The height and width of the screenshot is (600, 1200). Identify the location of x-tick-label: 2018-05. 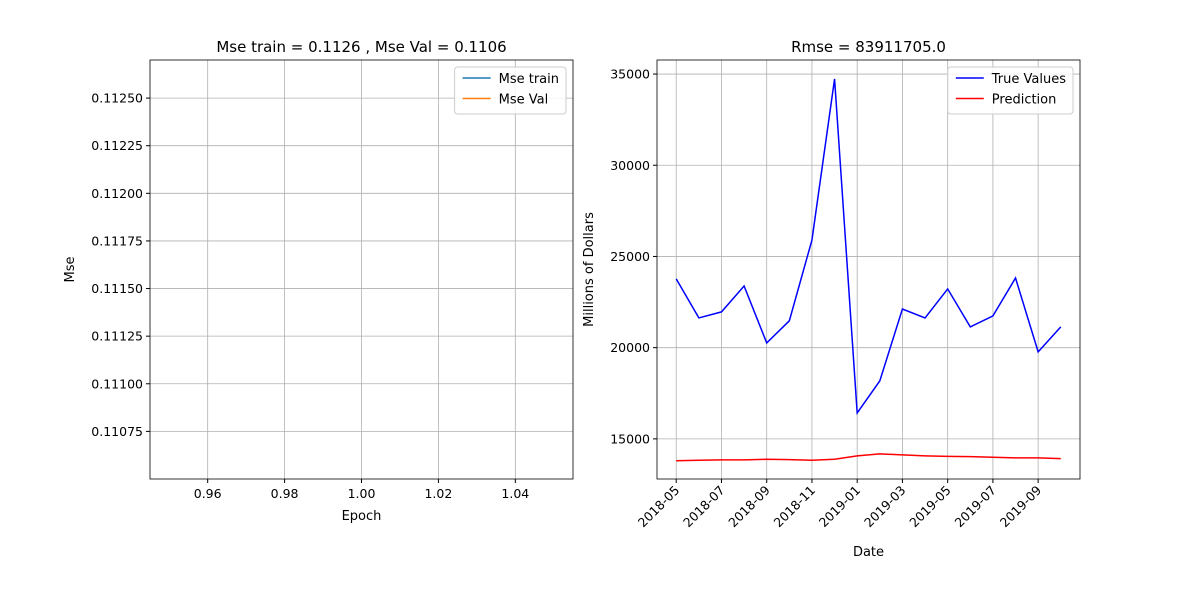
(659, 507).